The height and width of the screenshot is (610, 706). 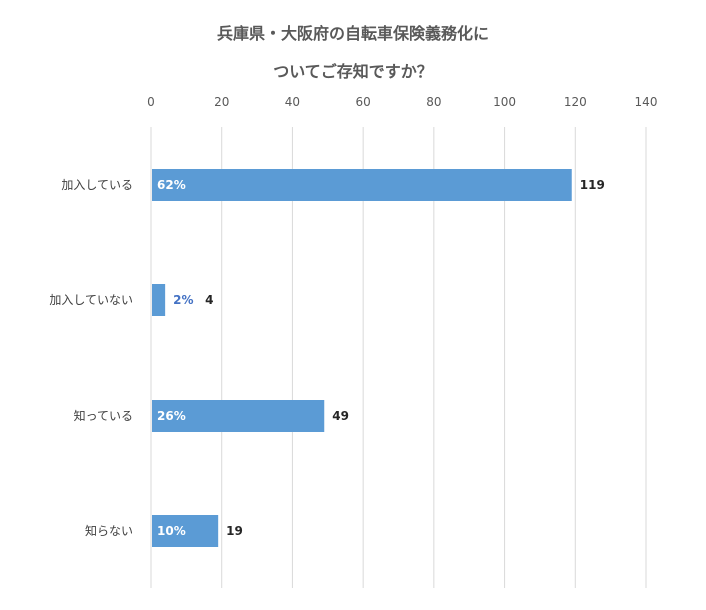 What do you see at coordinates (353, 71) in the screenshot?
I see `chart-title-line-2: ついてご存知ですか？` at bounding box center [353, 71].